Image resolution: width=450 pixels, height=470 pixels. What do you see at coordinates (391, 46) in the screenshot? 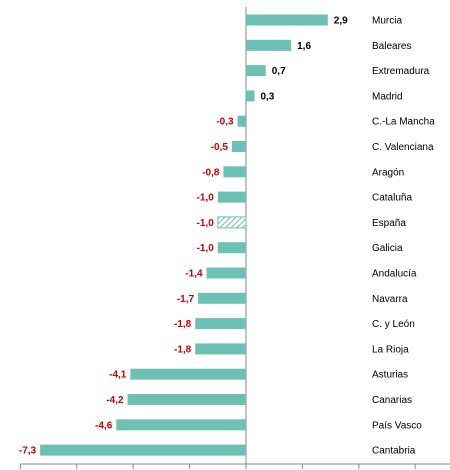
I see `category-label: Baleares` at bounding box center [391, 46].